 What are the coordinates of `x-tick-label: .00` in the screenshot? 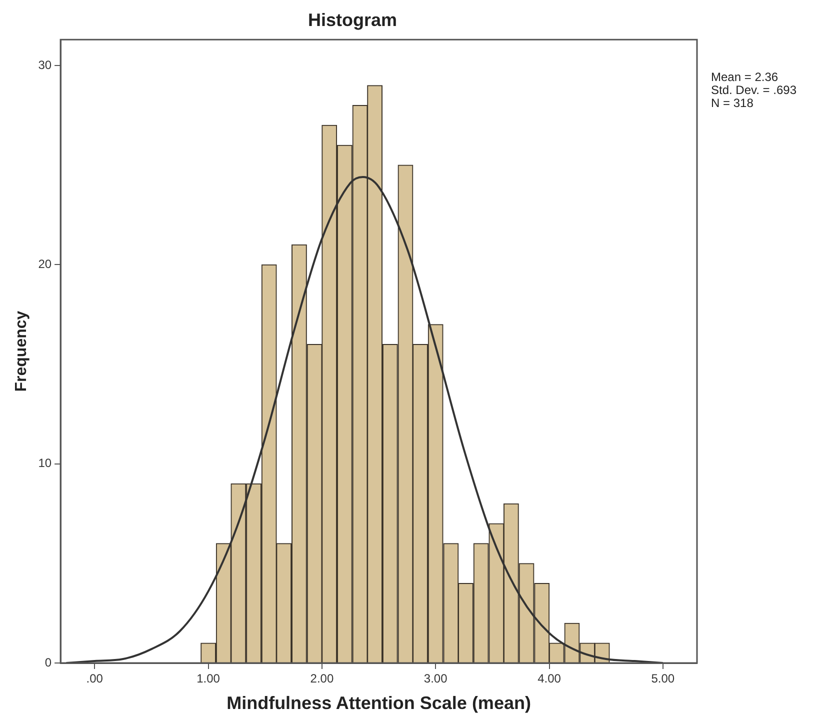 It's located at (95, 679).